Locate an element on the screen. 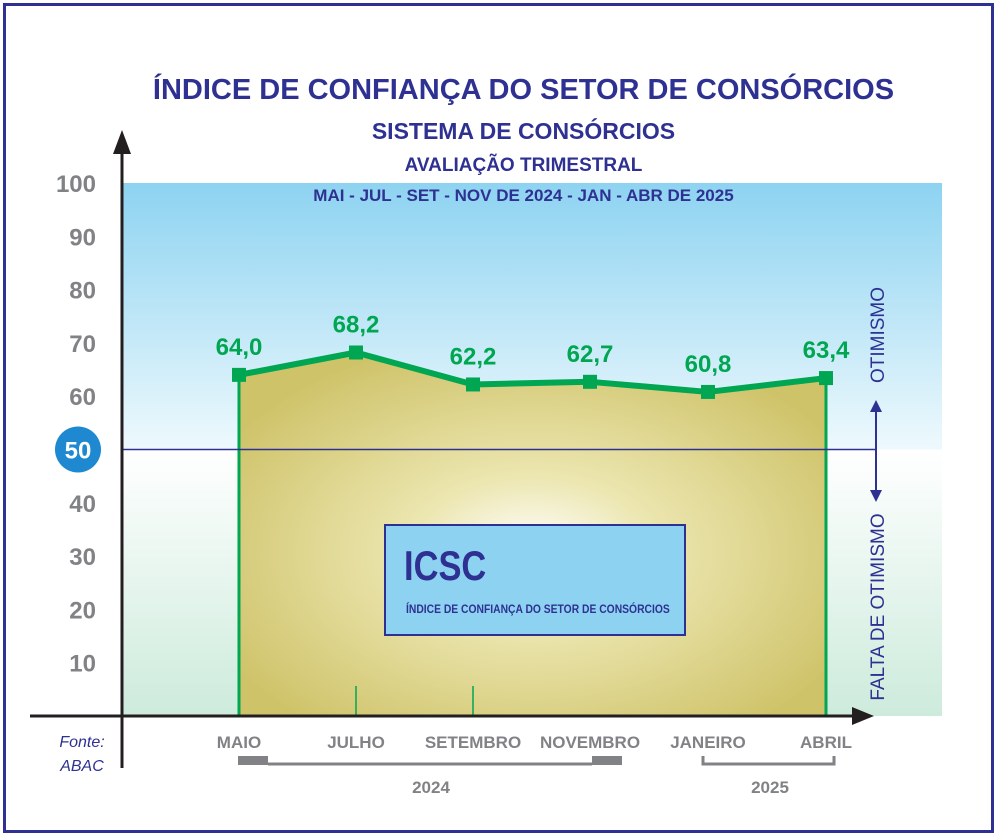 The height and width of the screenshot is (836, 997). arrow-down-icon is located at coordinates (876, 496).